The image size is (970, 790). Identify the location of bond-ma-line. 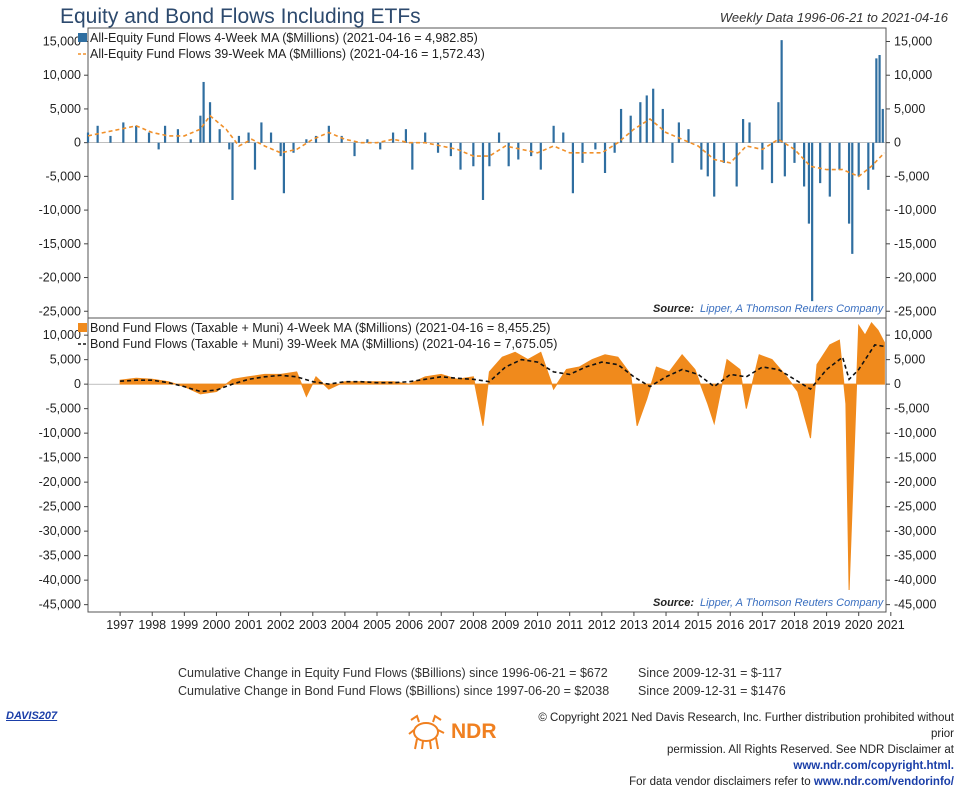
(502, 368).